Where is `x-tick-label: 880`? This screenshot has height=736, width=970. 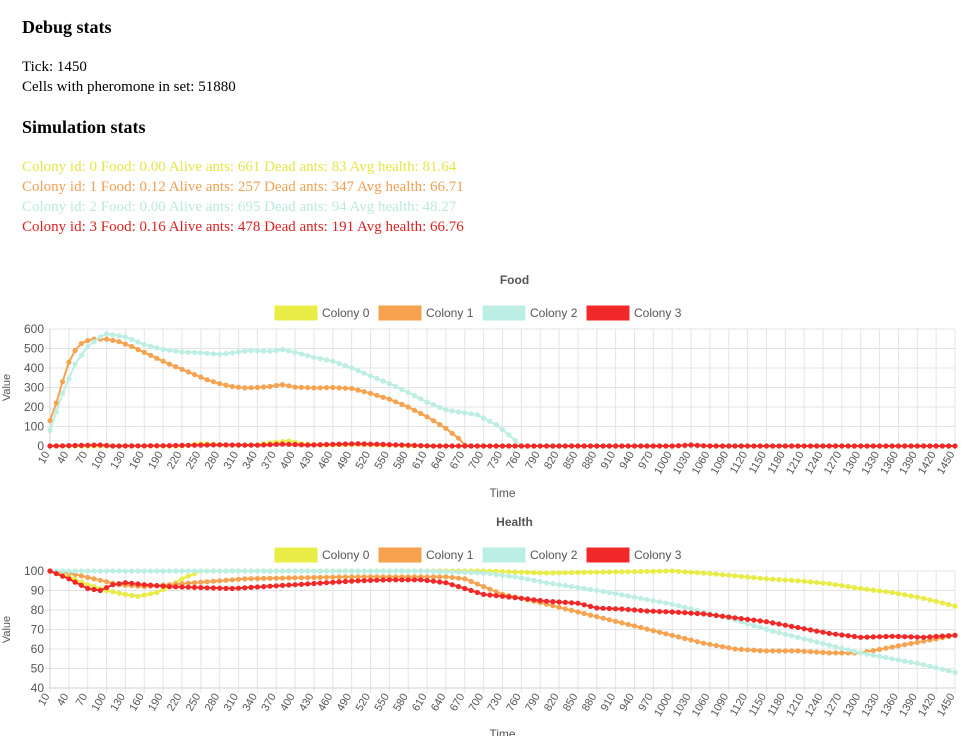
x-tick-label: 880 is located at coordinates (590, 461).